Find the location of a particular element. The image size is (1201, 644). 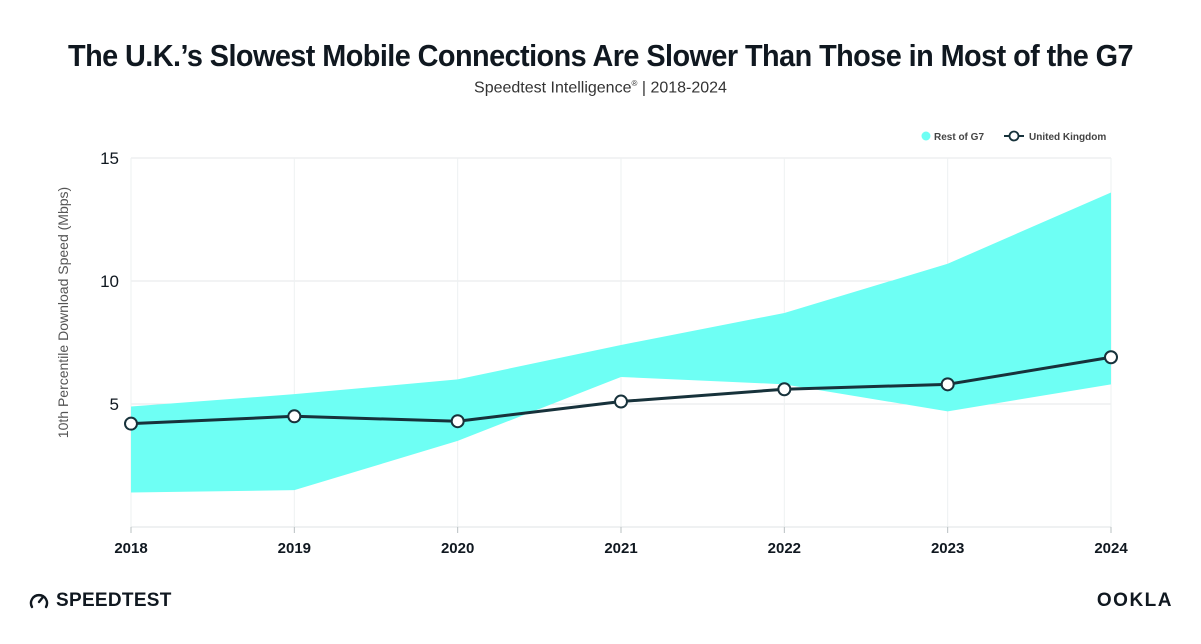

y-tick-label: 5 is located at coordinates (114, 404).